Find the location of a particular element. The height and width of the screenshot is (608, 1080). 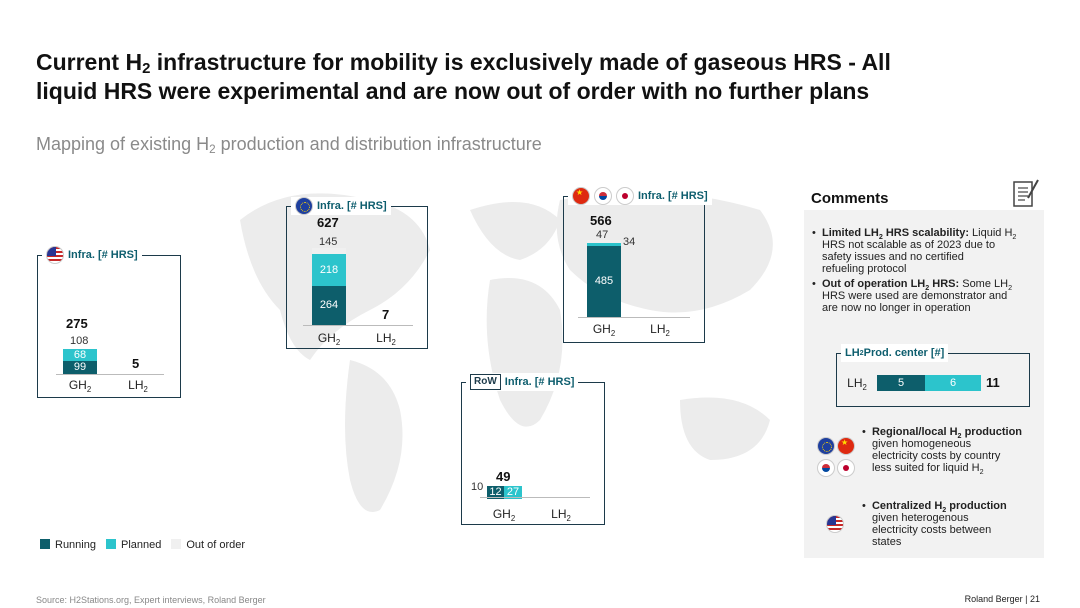

asia-gh2-outoforder-bar is located at coordinates (604, 241).